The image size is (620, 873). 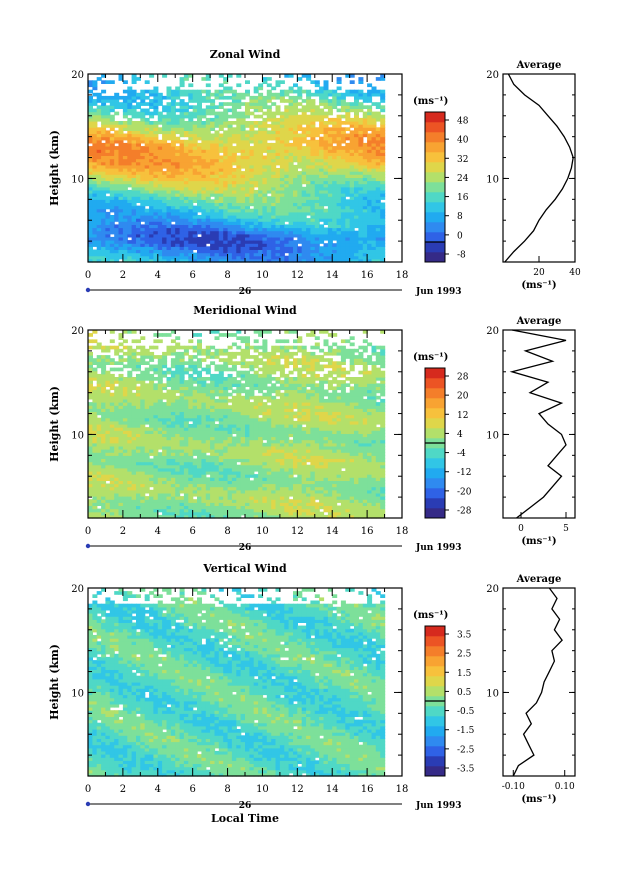 I want to click on date-axis-day: 26, so click(x=245, y=292).